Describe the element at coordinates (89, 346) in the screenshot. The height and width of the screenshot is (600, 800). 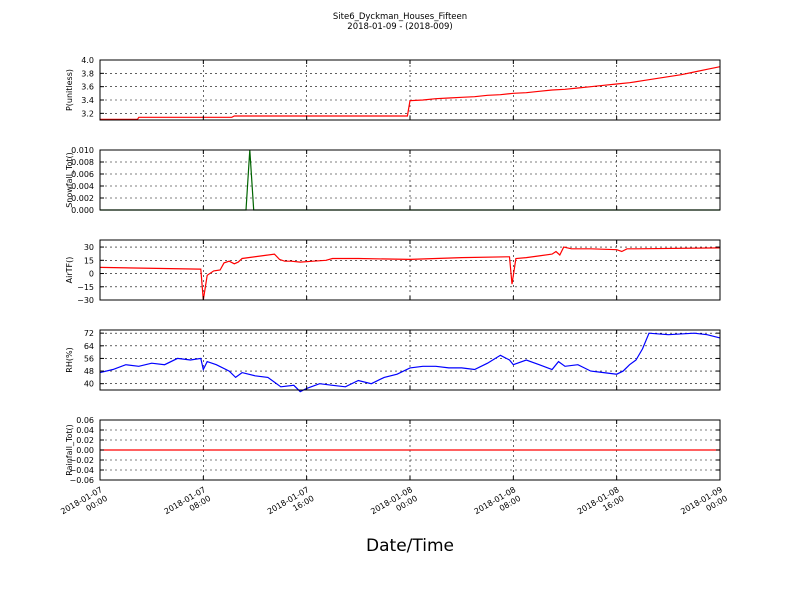
I see `y-tick-label: 64` at that location.